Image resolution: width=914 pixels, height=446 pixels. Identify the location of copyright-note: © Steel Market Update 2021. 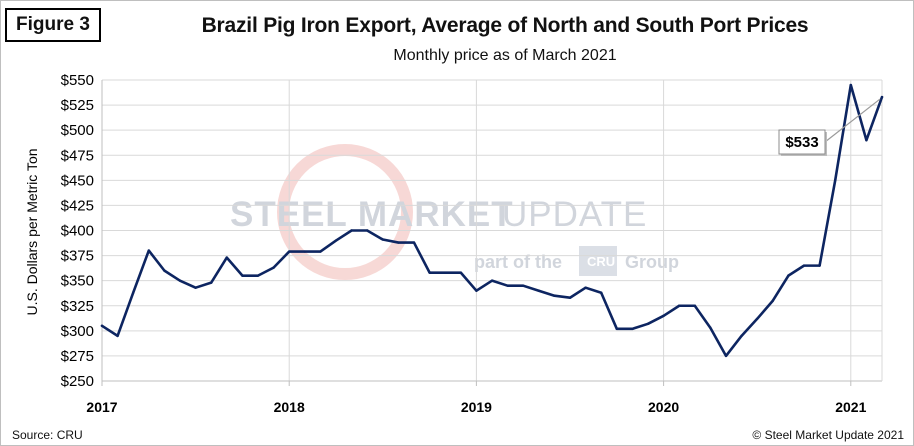
(828, 435).